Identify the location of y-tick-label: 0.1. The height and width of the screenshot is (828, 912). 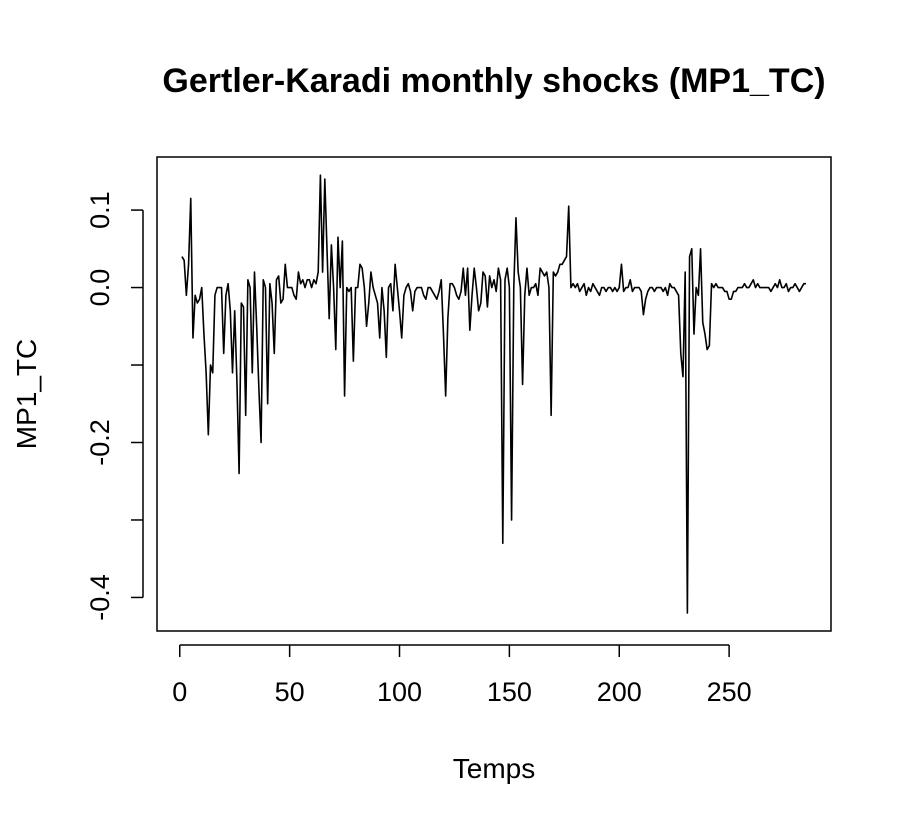
(100, 210).